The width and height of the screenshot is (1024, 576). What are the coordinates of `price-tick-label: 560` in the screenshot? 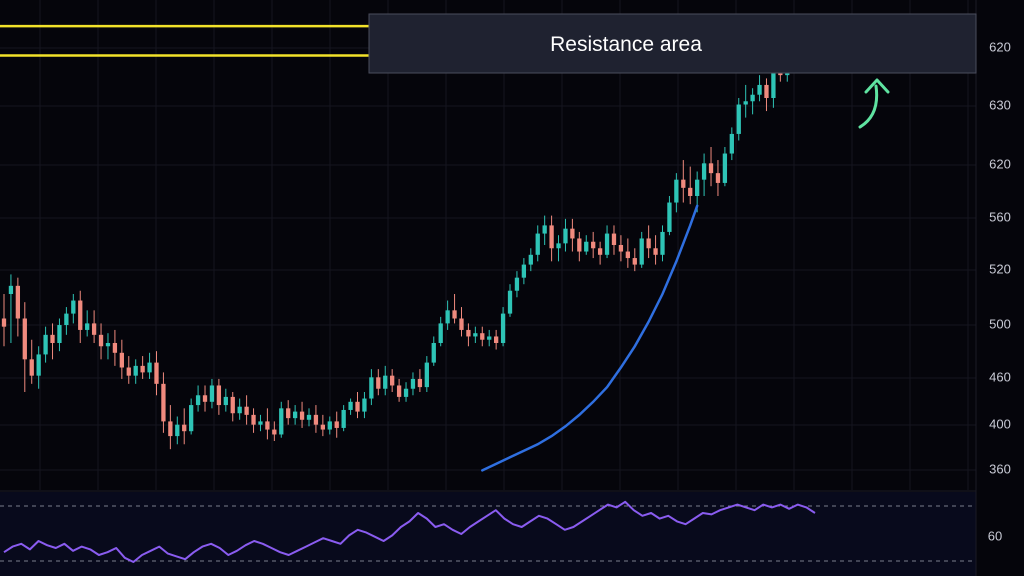 It's located at (1000, 216).